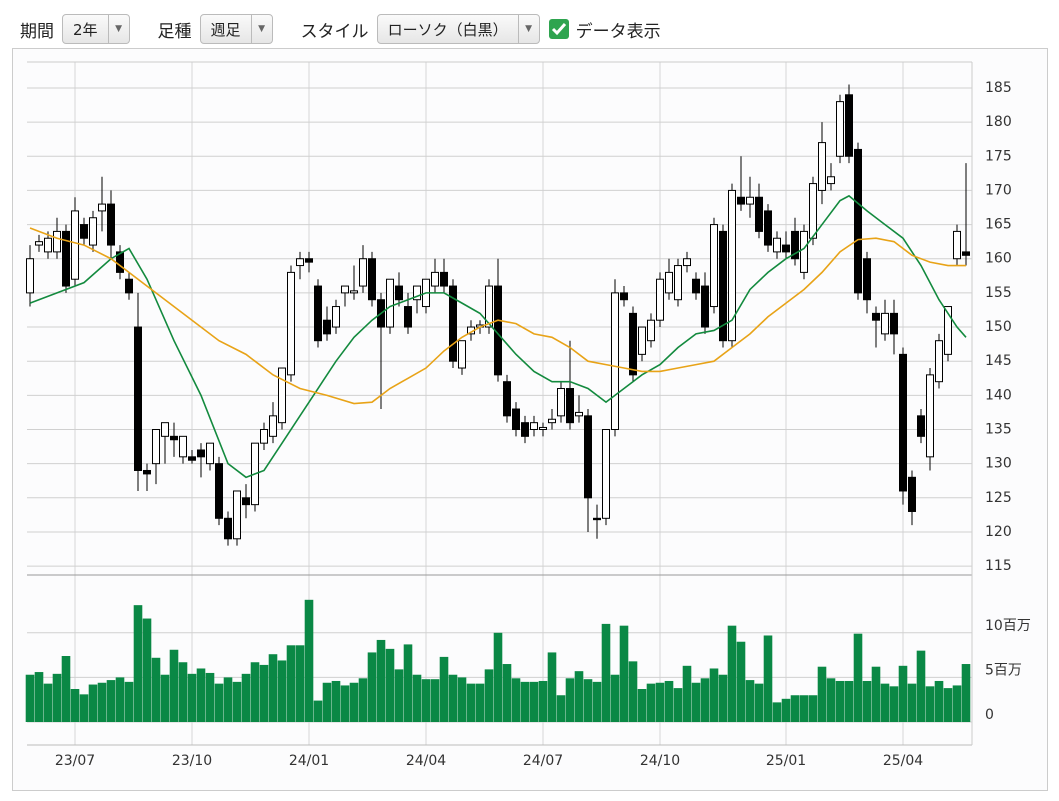 Image resolution: width=1059 pixels, height=801 pixels. What do you see at coordinates (998, 464) in the screenshot?
I see `y-tick-label: 130` at bounding box center [998, 464].